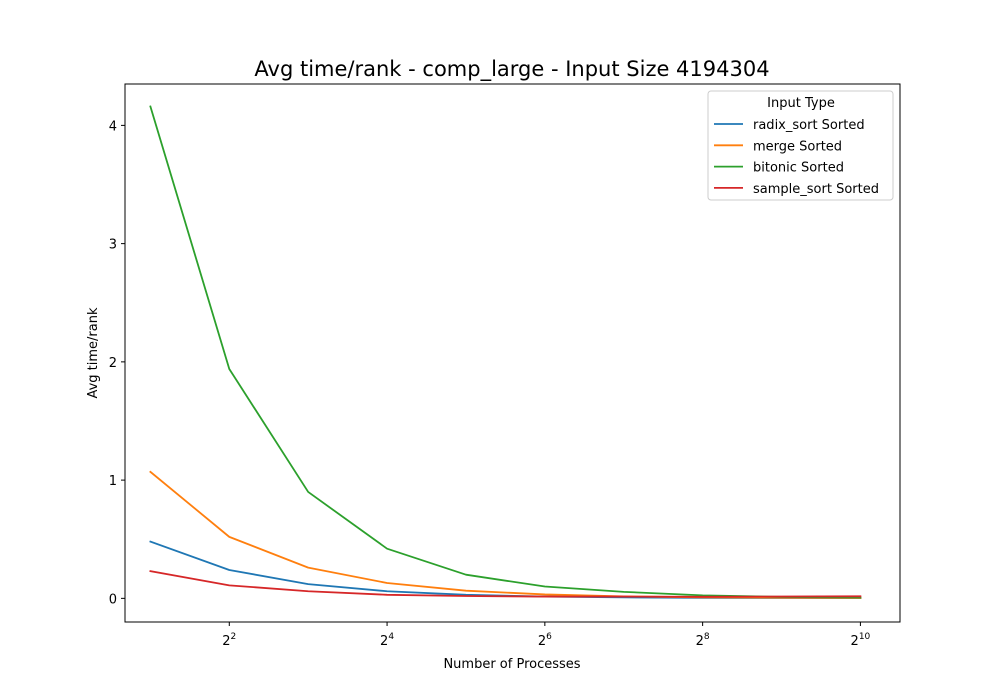  Describe the element at coordinates (229, 640) in the screenshot. I see `x-tick-label-0: 22` at that location.